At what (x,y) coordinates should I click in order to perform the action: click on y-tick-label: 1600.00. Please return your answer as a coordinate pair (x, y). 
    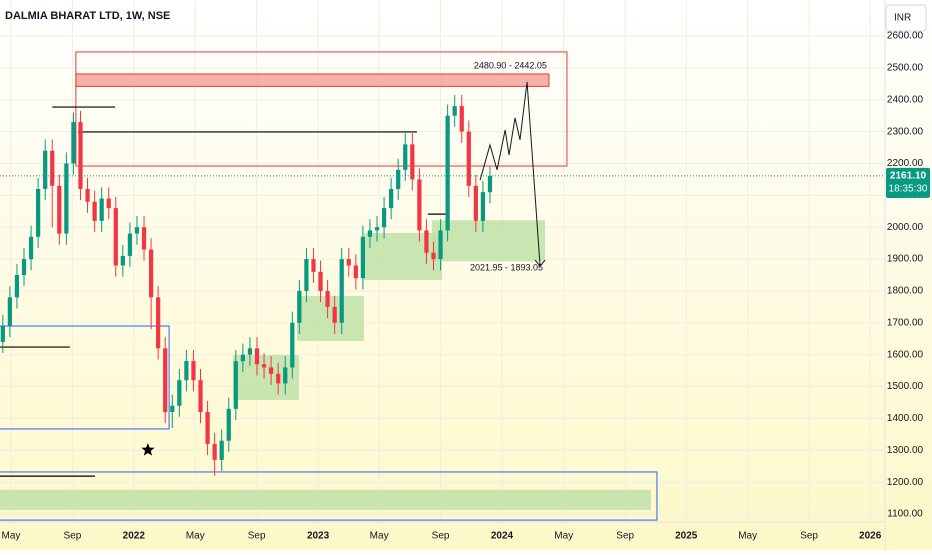
    Looking at the image, I should click on (905, 354).